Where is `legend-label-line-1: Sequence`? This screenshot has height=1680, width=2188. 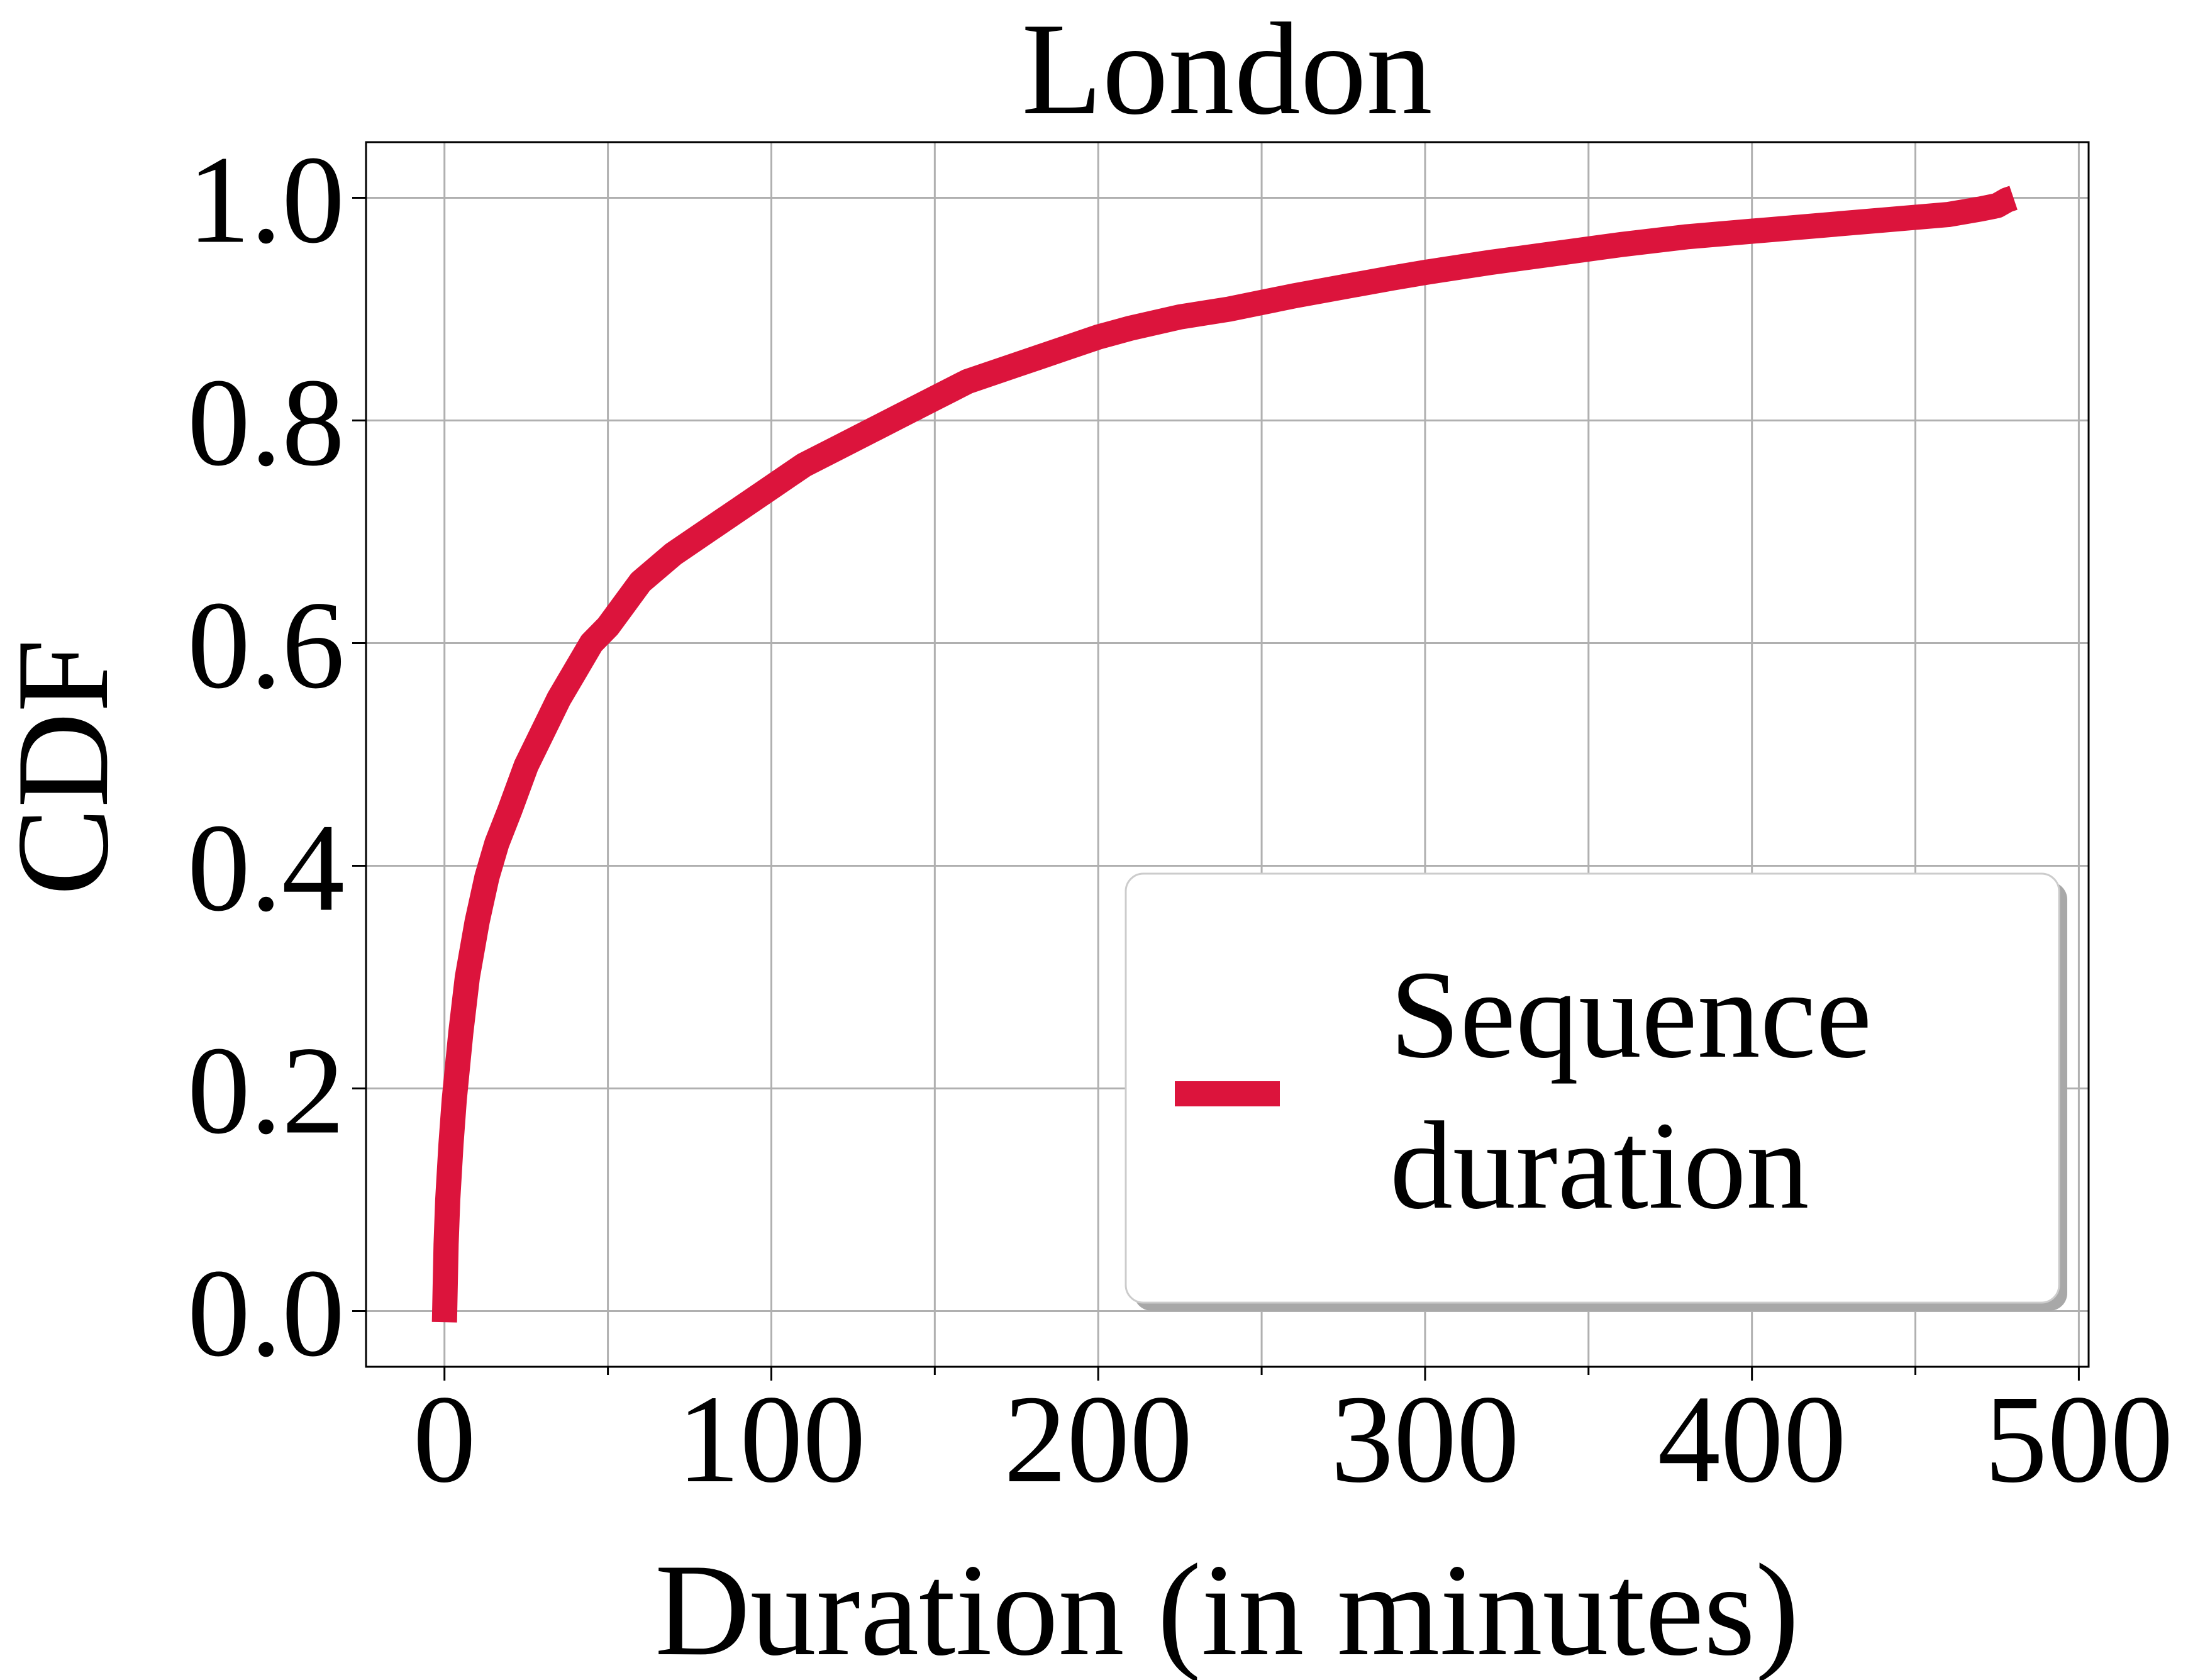 legend-label-line-1: Sequence is located at coordinates (1631, 1014).